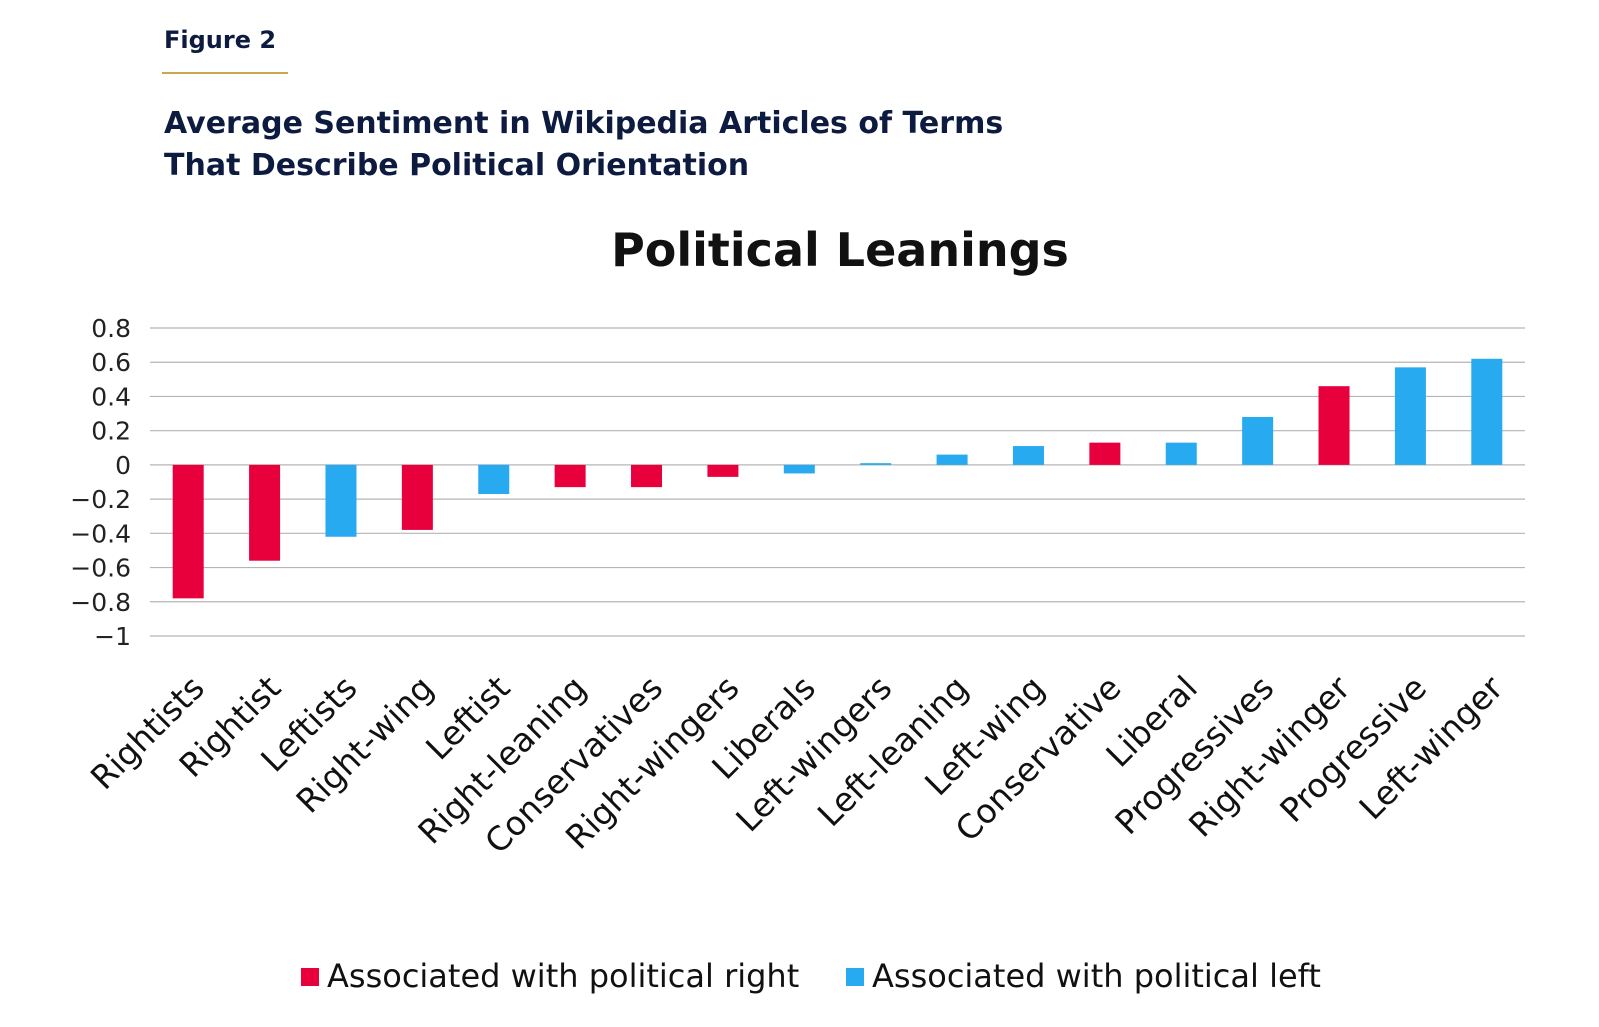 This screenshot has width=1599, height=1027. What do you see at coordinates (952, 459) in the screenshot?
I see `bar-left-leaning` at bounding box center [952, 459].